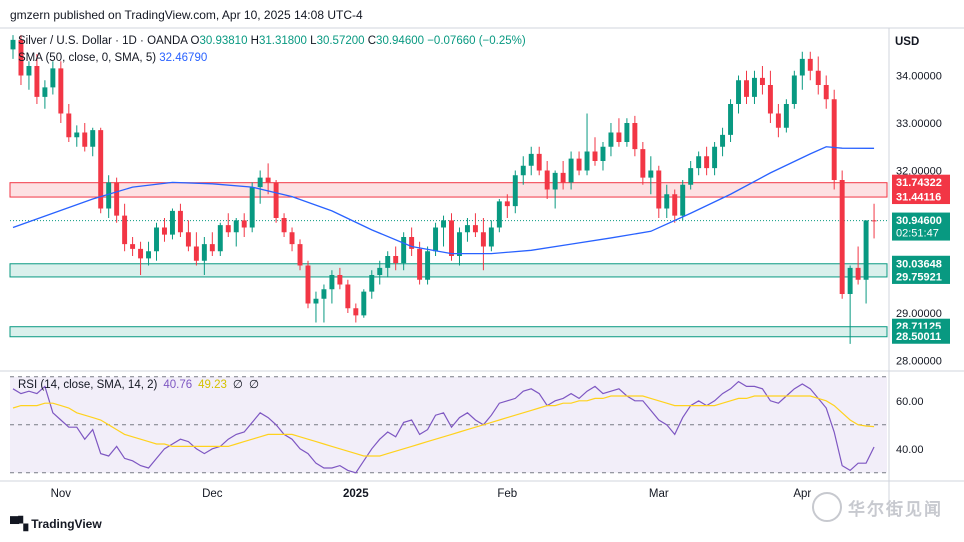  I want to click on time-tick-0: Nov, so click(61, 494).